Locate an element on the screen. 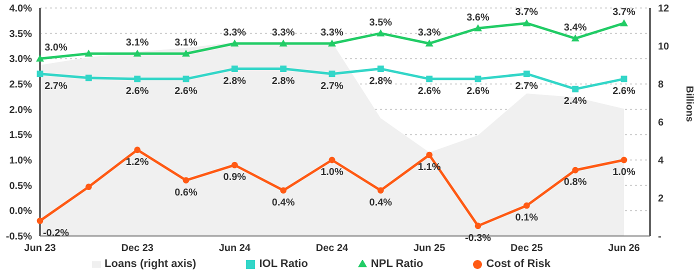  data-label: 0.9% is located at coordinates (234, 178).